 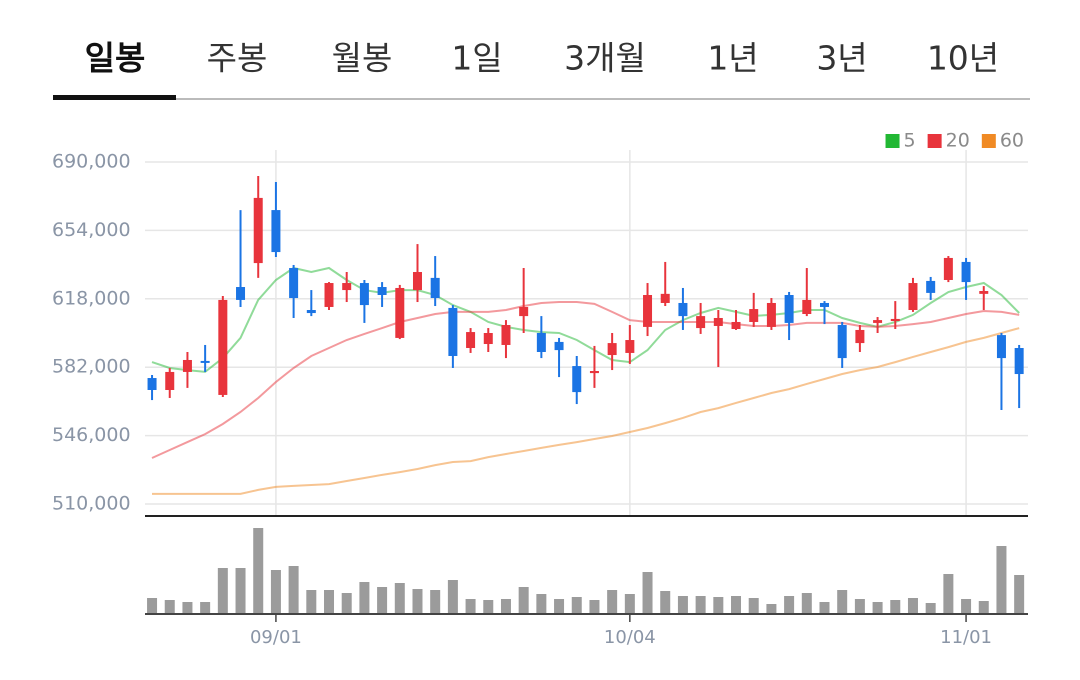 I want to click on tab: 1년, so click(x=732, y=58).